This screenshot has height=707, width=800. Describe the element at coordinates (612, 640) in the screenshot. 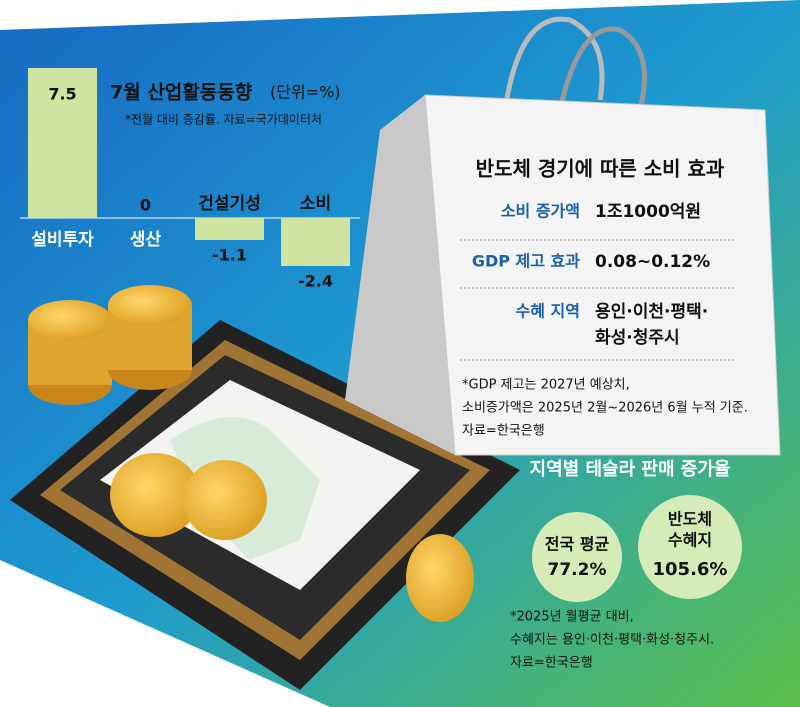

I see `tesla-note: 수혜지는 용인·이천·평택·화성·청주시.` at that location.